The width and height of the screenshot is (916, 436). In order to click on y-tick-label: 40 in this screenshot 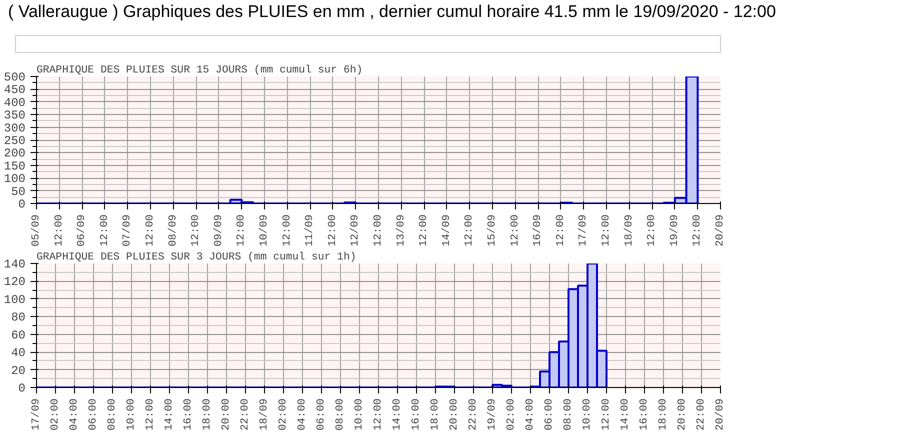, I will do `click(18, 353)`.